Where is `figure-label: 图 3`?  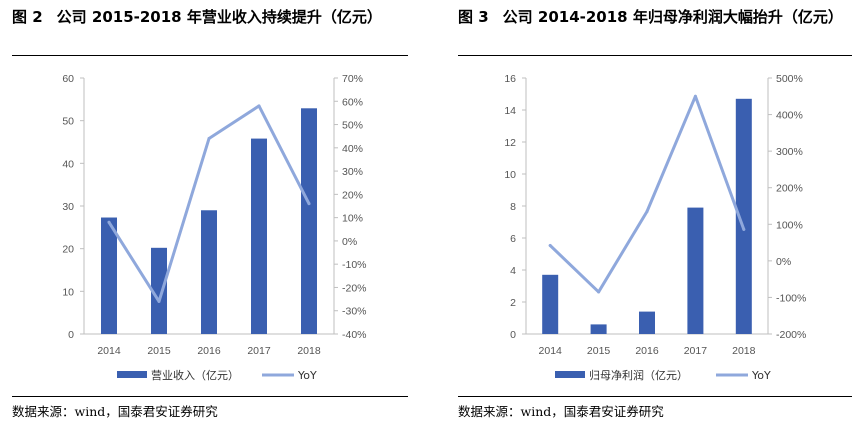
figure-label: 图 3 is located at coordinates (473, 17).